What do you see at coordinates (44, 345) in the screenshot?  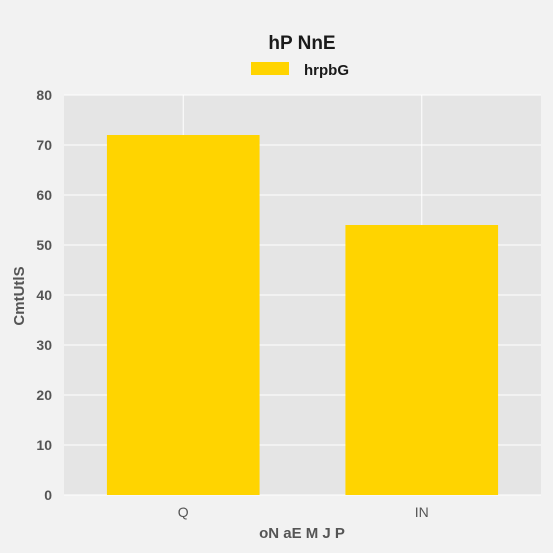 I see `y-tick-label: 30` at bounding box center [44, 345].